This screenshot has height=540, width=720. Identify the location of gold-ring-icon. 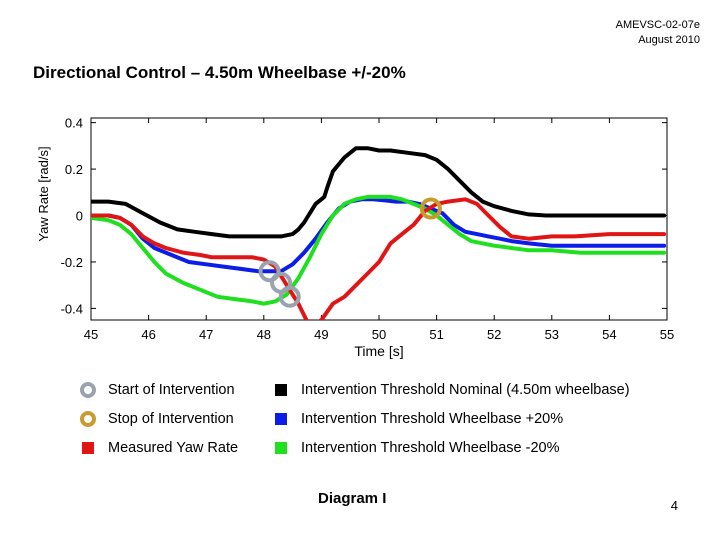
(88, 419).